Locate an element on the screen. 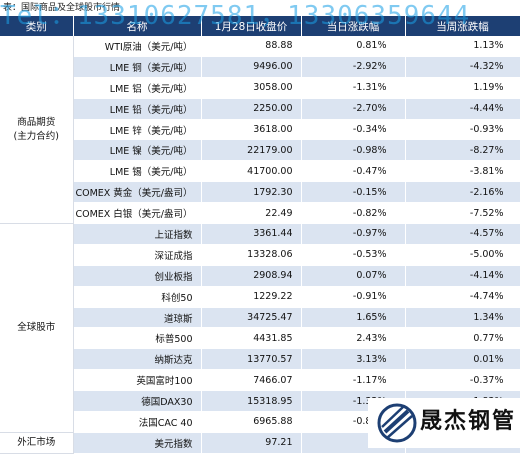 The width and height of the screenshot is (520, 454). week-change: -5.00% is located at coordinates (462, 255).